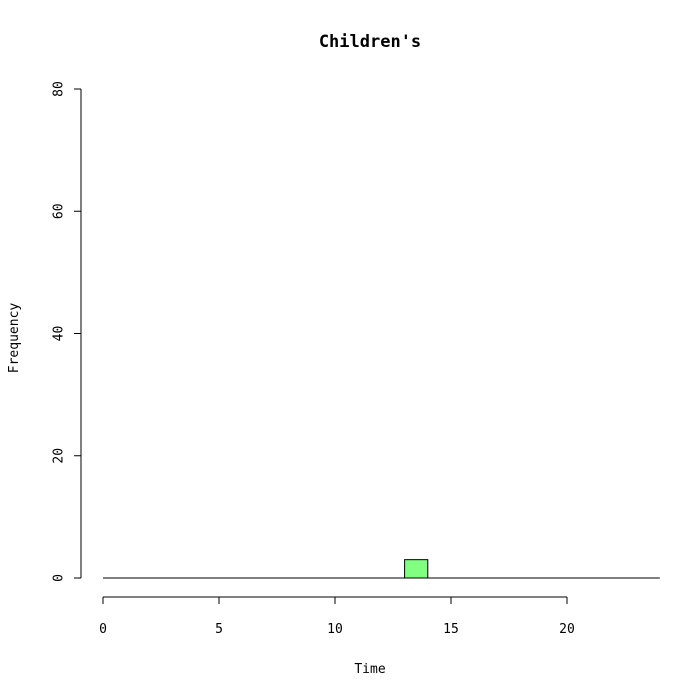  Describe the element at coordinates (381, 569) in the screenshot. I see `bars-group` at that location.